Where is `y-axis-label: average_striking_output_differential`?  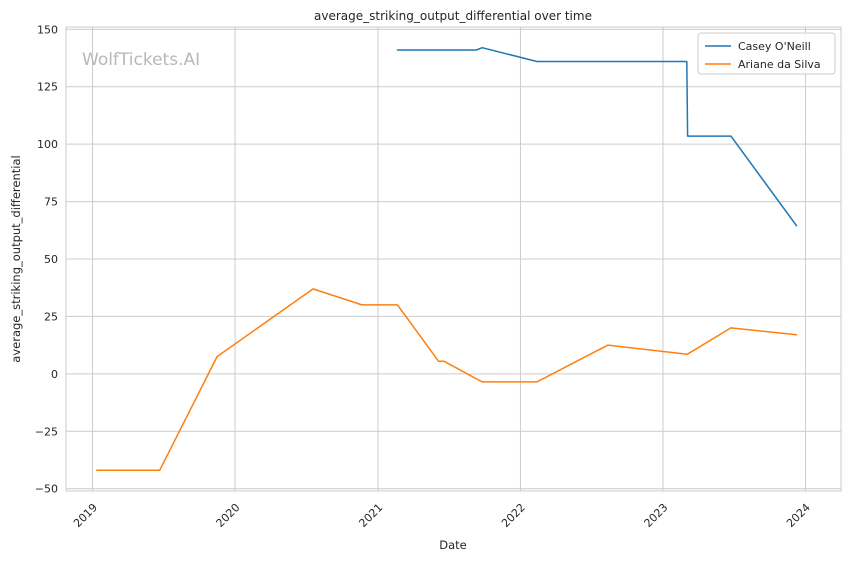
y-axis-label: average_striking_output_differential is located at coordinates (16, 258).